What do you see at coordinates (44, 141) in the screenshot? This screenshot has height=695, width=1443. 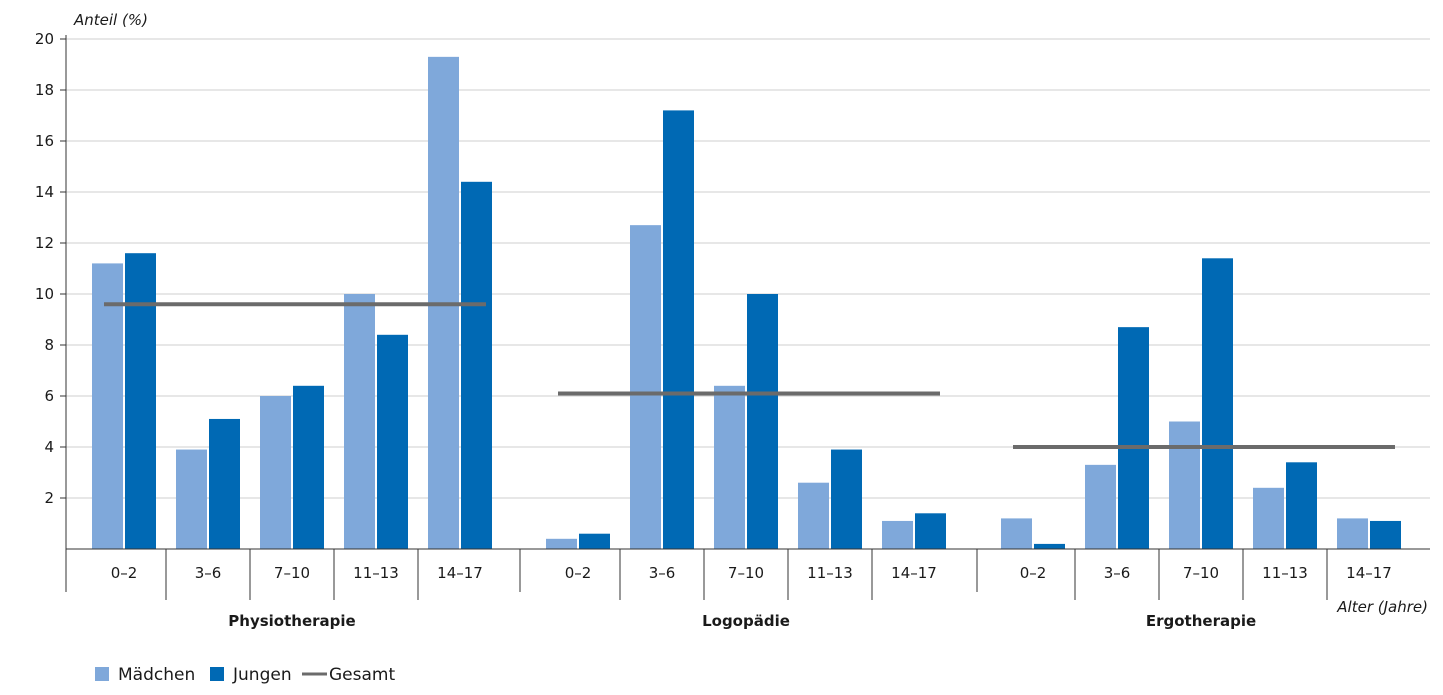 I see `y-tick-label: 16` at bounding box center [44, 141].